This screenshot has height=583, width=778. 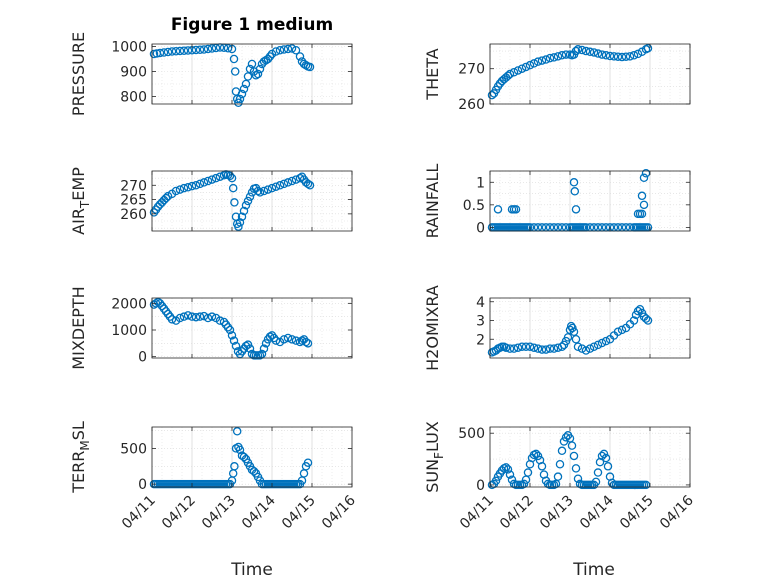 I want to click on y-tick-label: 260, so click(x=471, y=105).